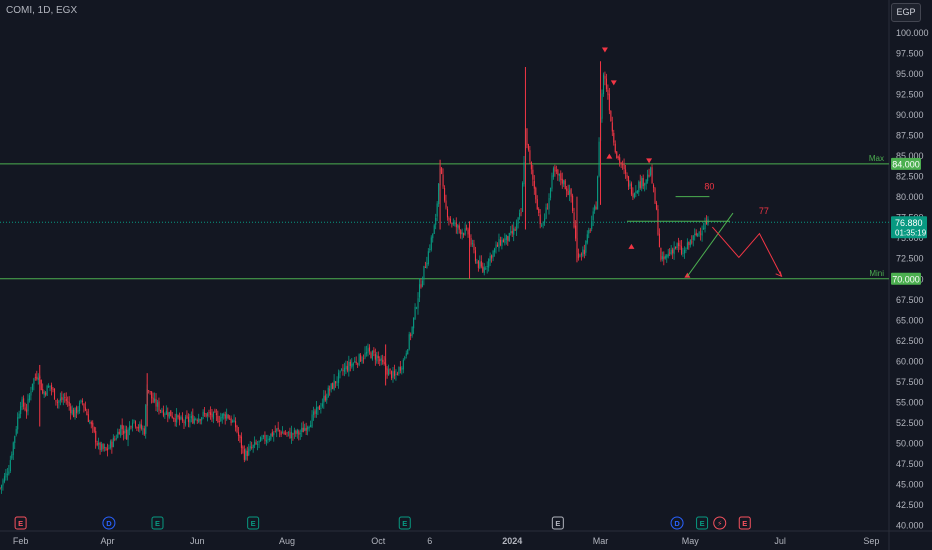 This screenshot has width=932, height=550. Describe the element at coordinates (910, 361) in the screenshot. I see `price-tick-label: 60.000` at that location.